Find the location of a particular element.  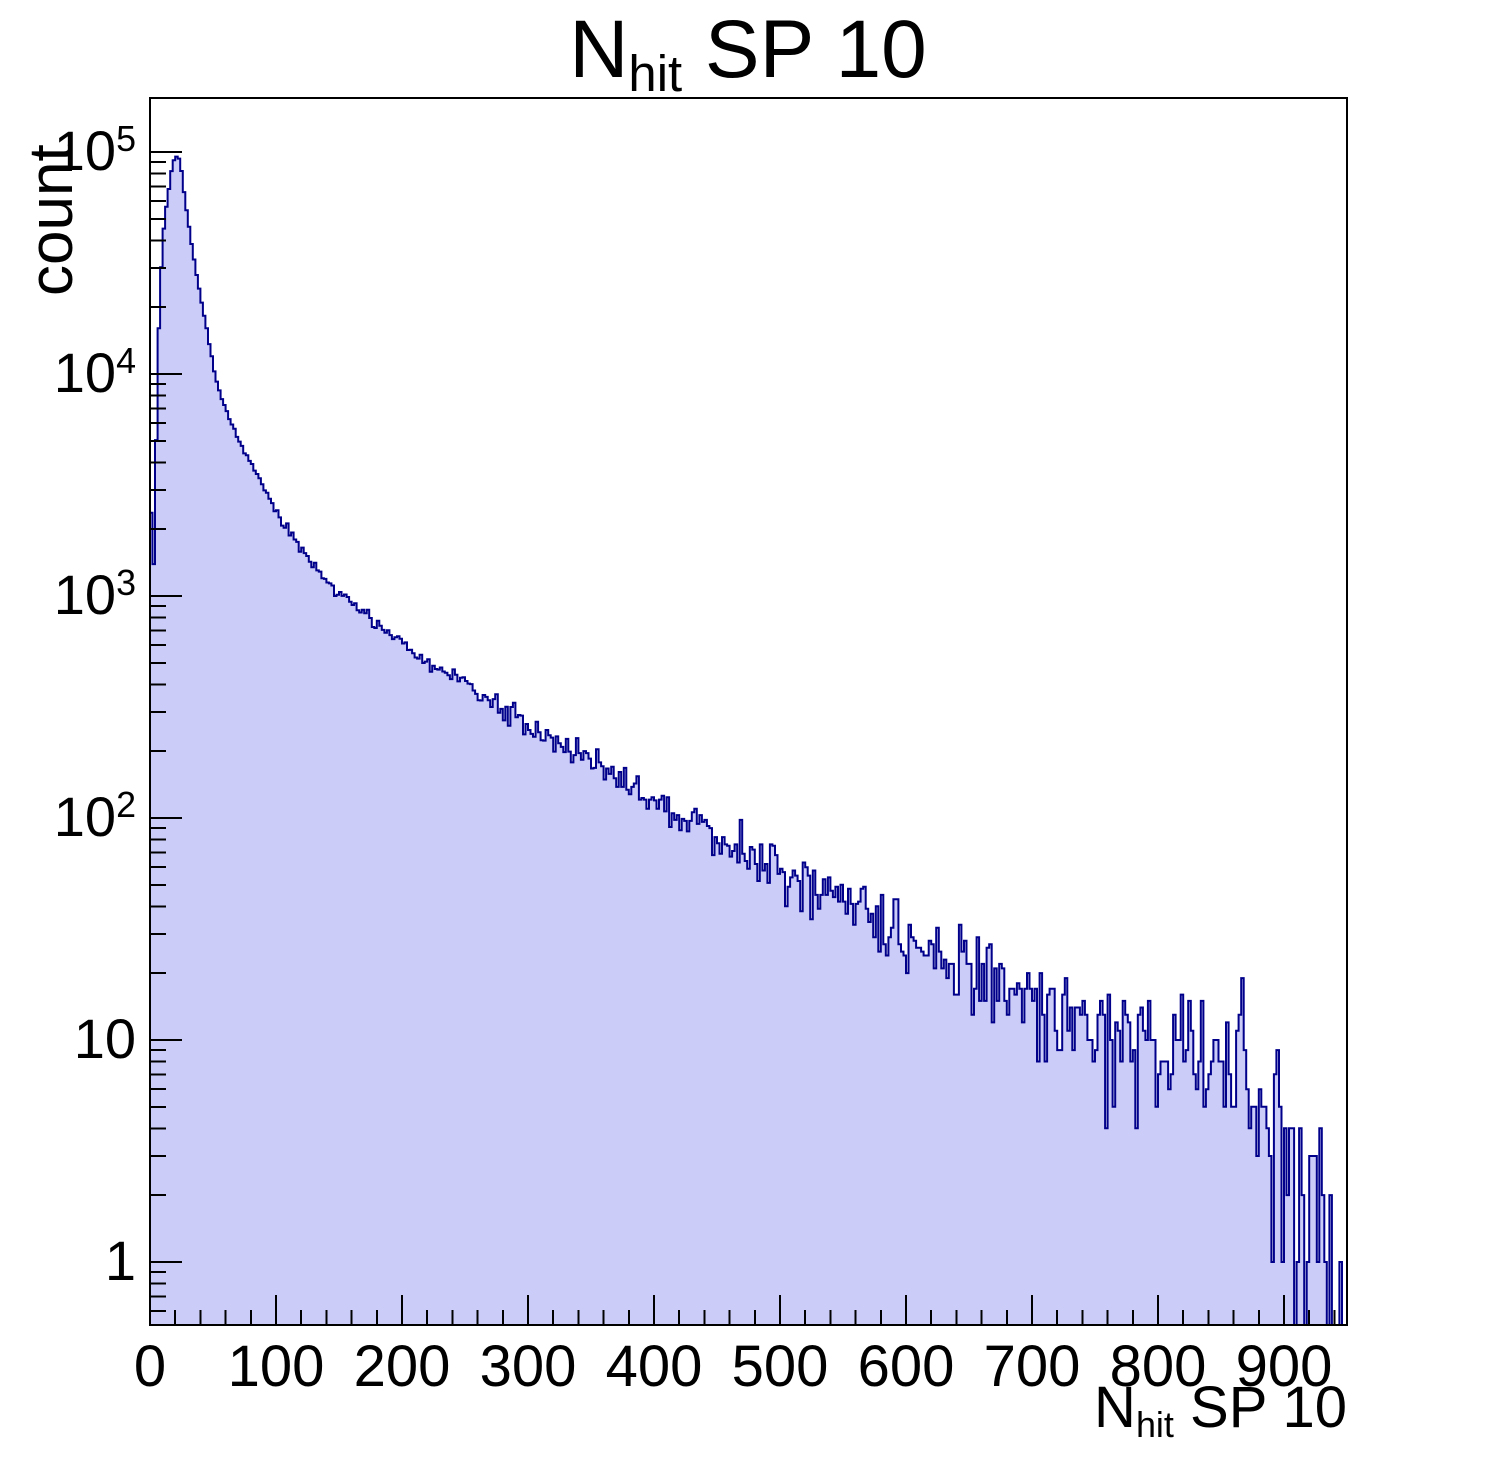

x-tick-label: 800 is located at coordinates (1158, 1366).